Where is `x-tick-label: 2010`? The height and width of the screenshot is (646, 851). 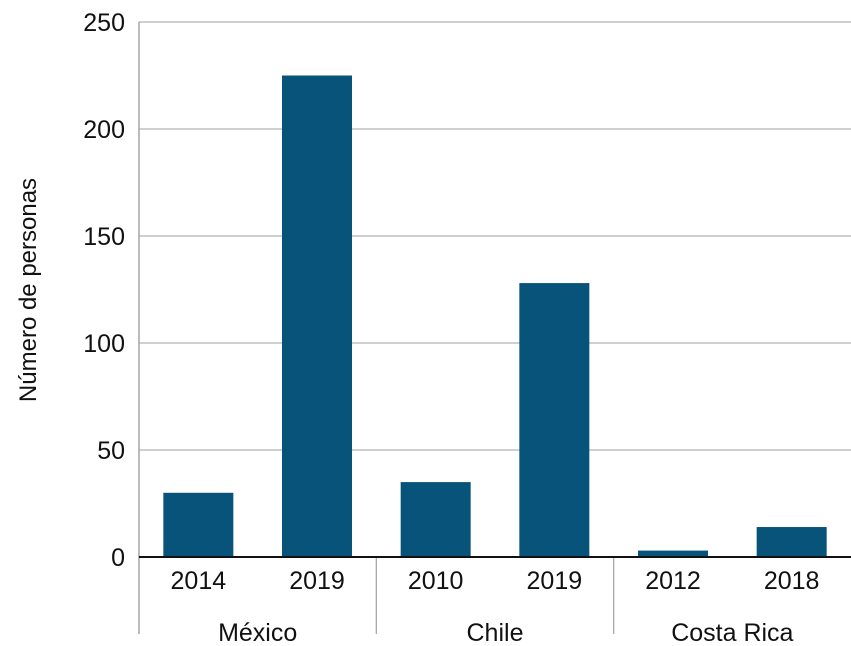
x-tick-label: 2010 is located at coordinates (436, 581).